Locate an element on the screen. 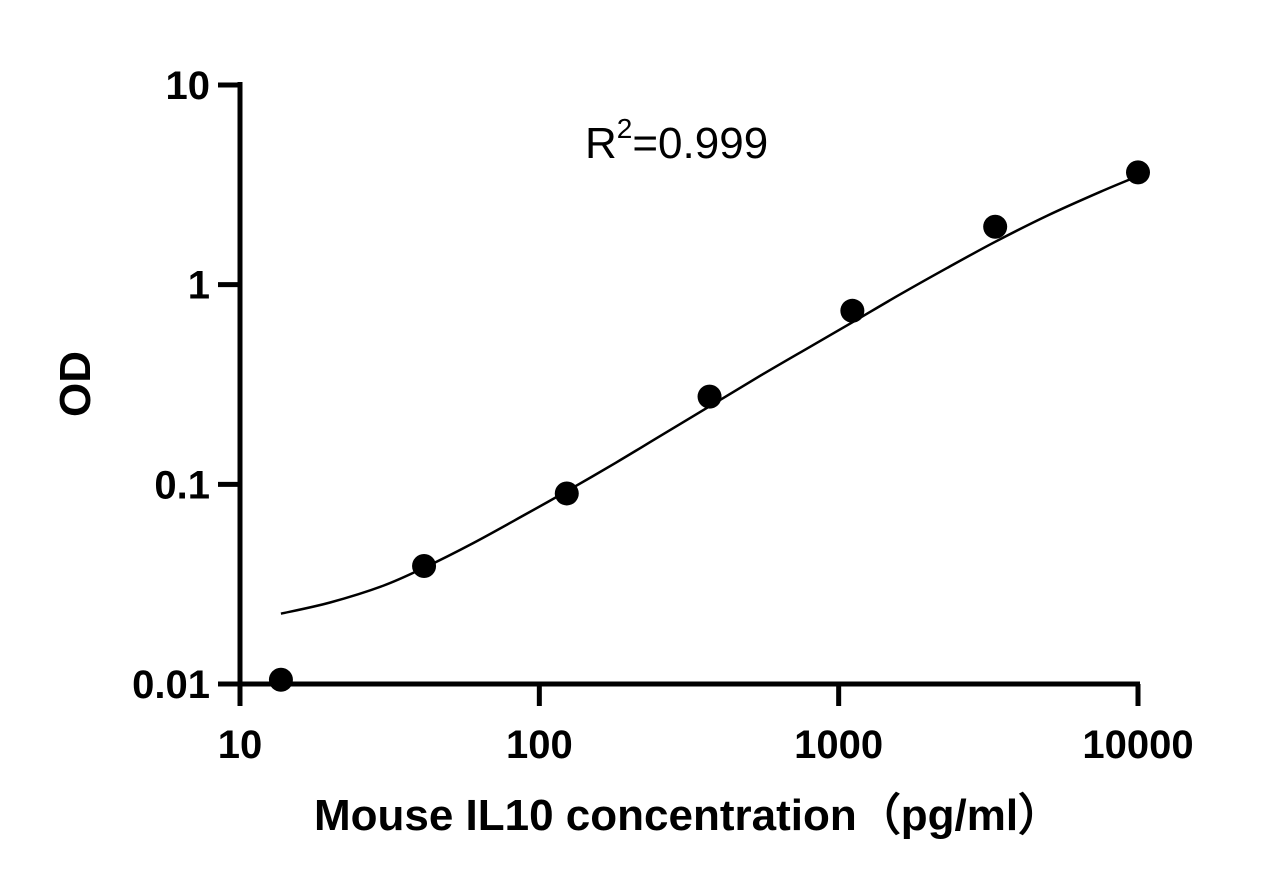 The image size is (1277, 885). x-tick-label-2: 1000 is located at coordinates (838, 745).